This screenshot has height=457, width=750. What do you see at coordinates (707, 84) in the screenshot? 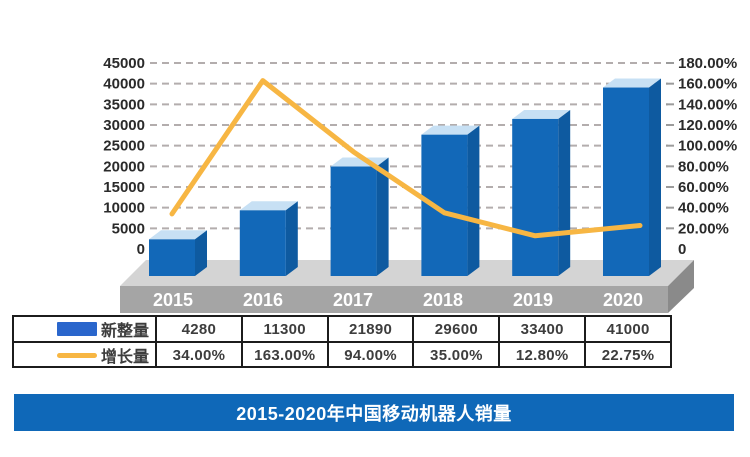
I see `right-axis-tick-label: 160.00%` at bounding box center [707, 84].